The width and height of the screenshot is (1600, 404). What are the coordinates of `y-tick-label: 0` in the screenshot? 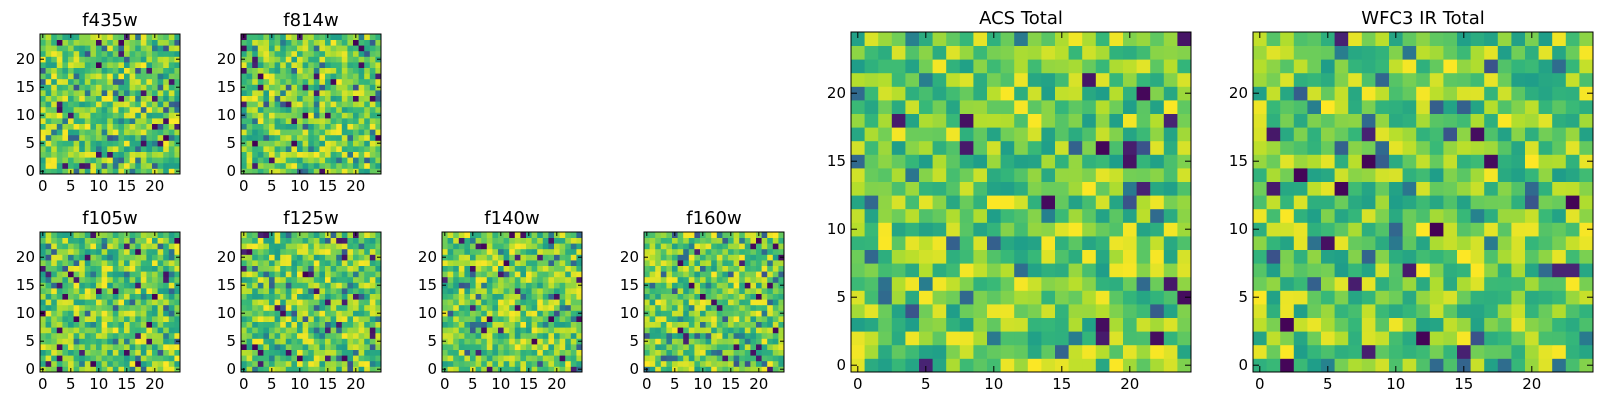 It's located at (231, 171).